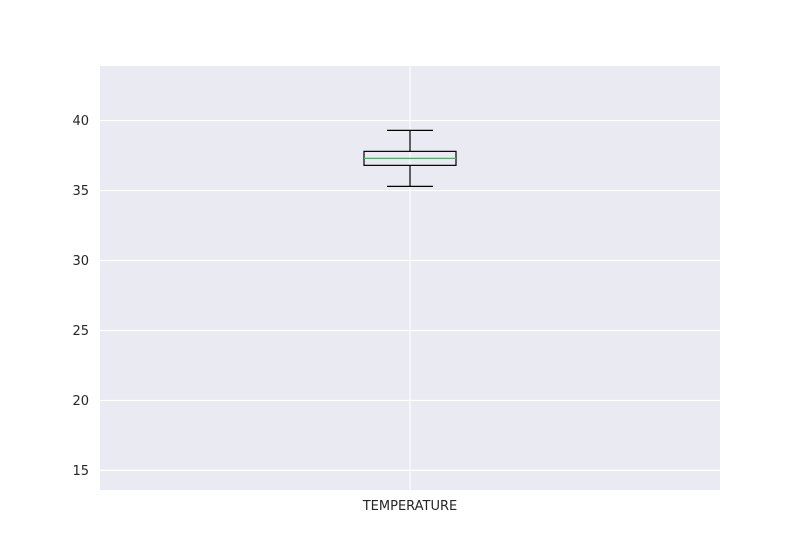  What do you see at coordinates (80, 191) in the screenshot?
I see `y-tick-label: 35` at bounding box center [80, 191].